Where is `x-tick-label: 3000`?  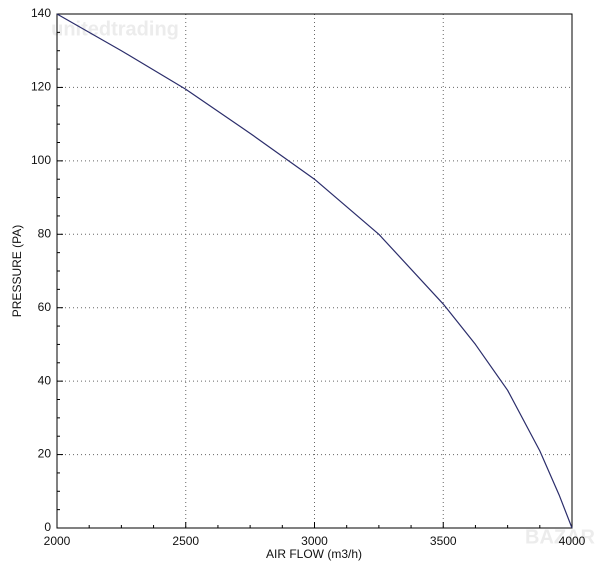 x-tick-label: 3000 is located at coordinates (314, 541).